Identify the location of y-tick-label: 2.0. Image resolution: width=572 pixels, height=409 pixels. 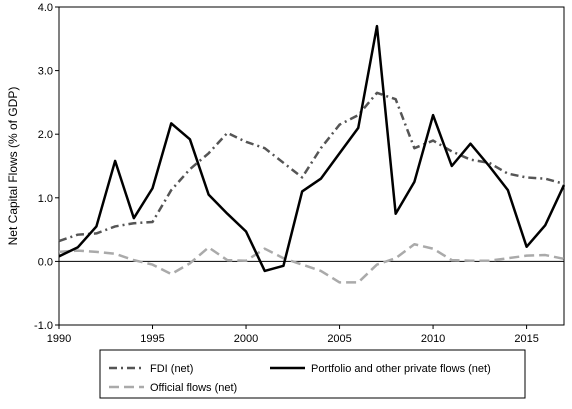
(45, 135).